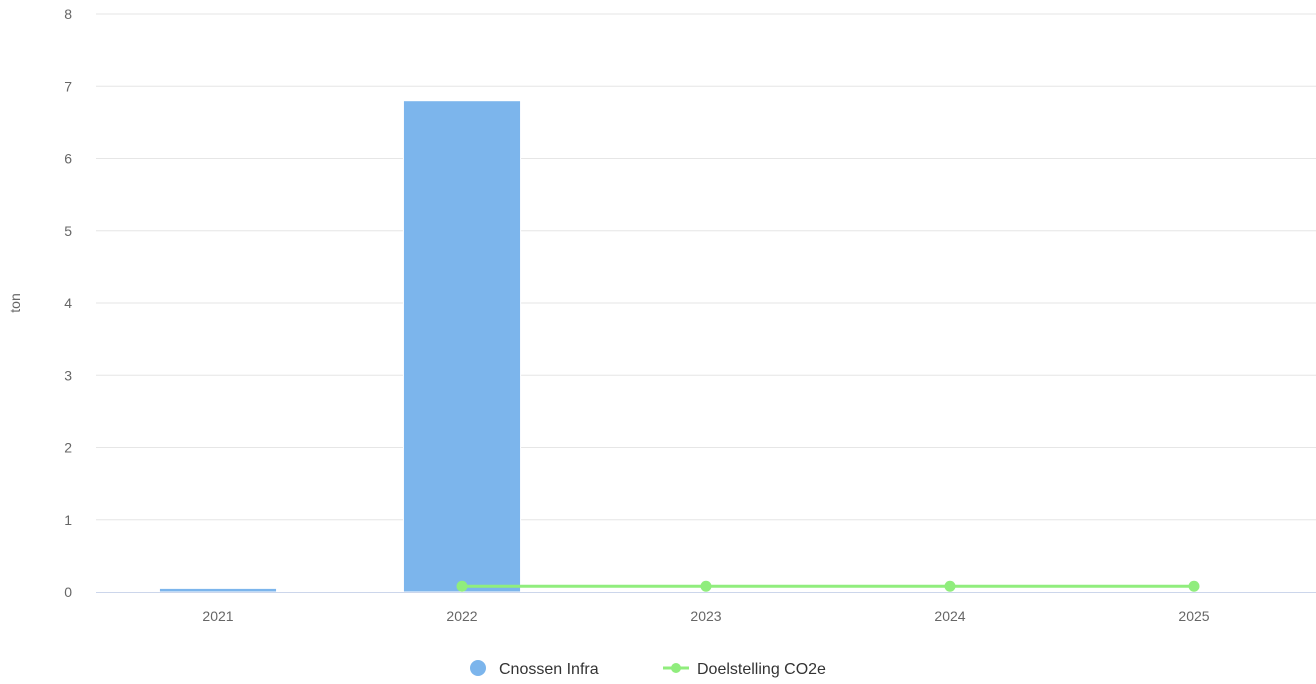 This screenshot has width=1316, height=684. Describe the element at coordinates (828, 586) in the screenshot. I see `line-series` at that location.